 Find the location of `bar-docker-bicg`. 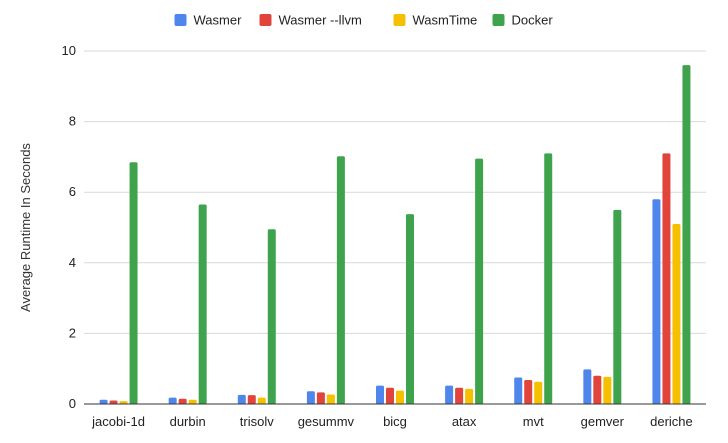

bar-docker-bicg is located at coordinates (410, 309).